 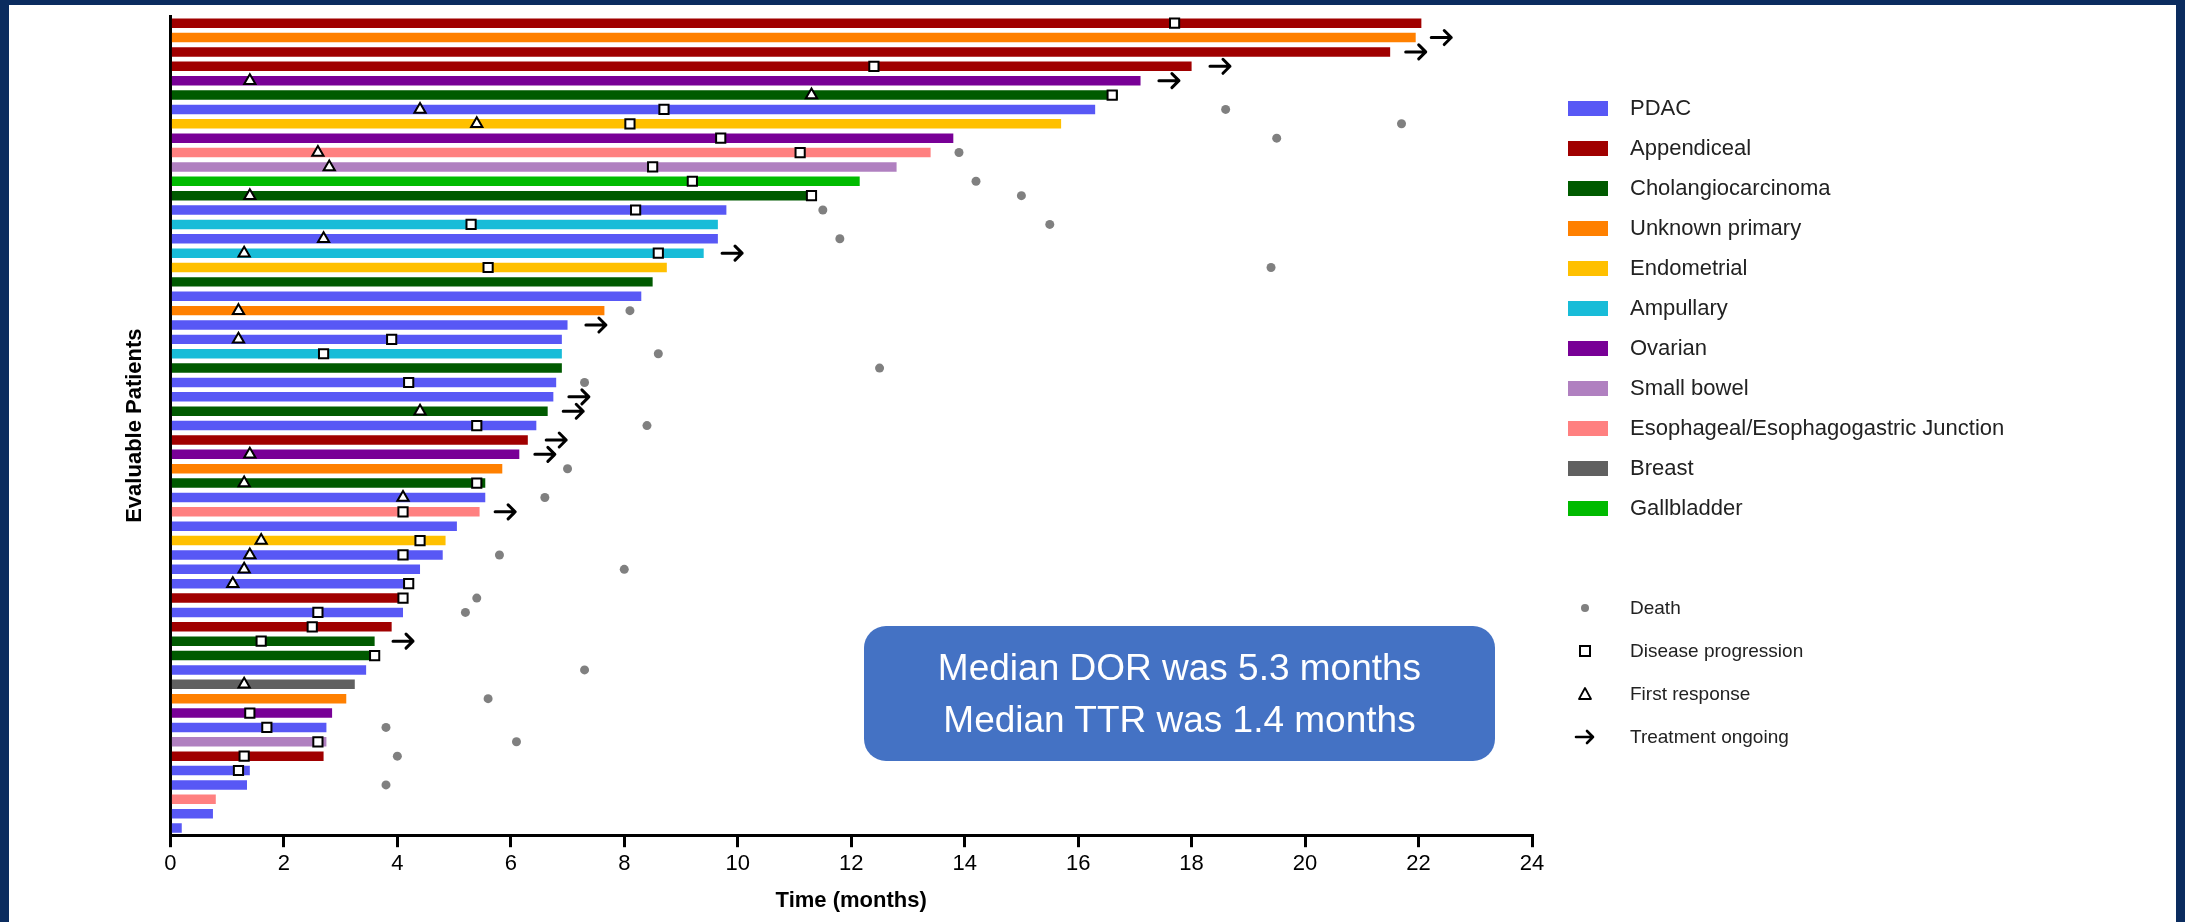 What do you see at coordinates (1689, 268) in the screenshot?
I see `legend-label: Endometrial` at bounding box center [1689, 268].